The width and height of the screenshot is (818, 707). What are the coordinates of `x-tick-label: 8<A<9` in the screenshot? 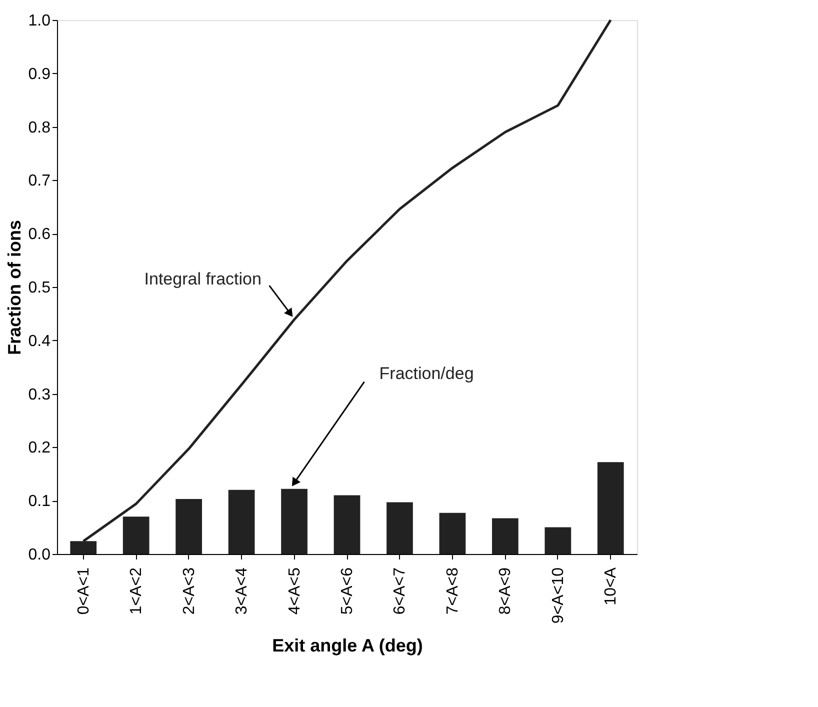 It's located at (505, 591).